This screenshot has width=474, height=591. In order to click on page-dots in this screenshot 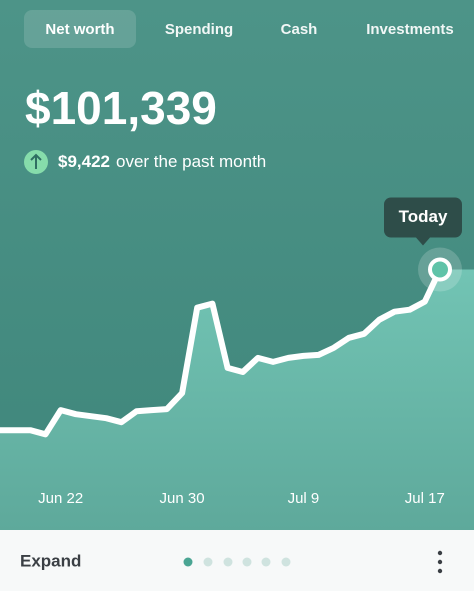, I will do `click(237, 562)`.